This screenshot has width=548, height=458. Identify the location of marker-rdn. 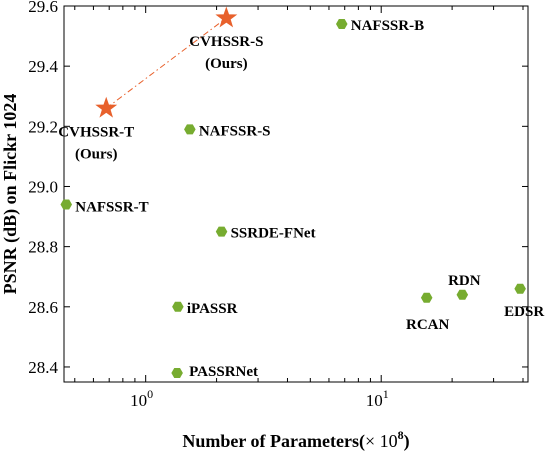
(462, 294).